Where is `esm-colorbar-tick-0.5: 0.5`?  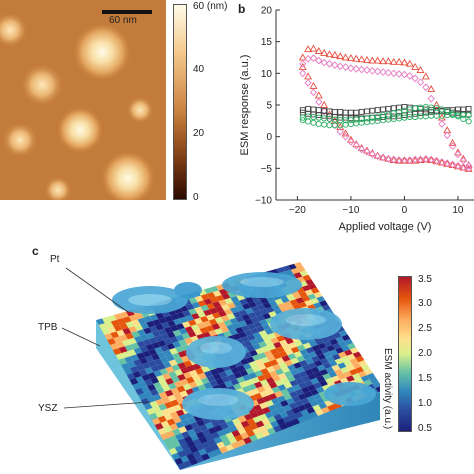 esm-colorbar-tick-0.5: 0.5 is located at coordinates (425, 428).